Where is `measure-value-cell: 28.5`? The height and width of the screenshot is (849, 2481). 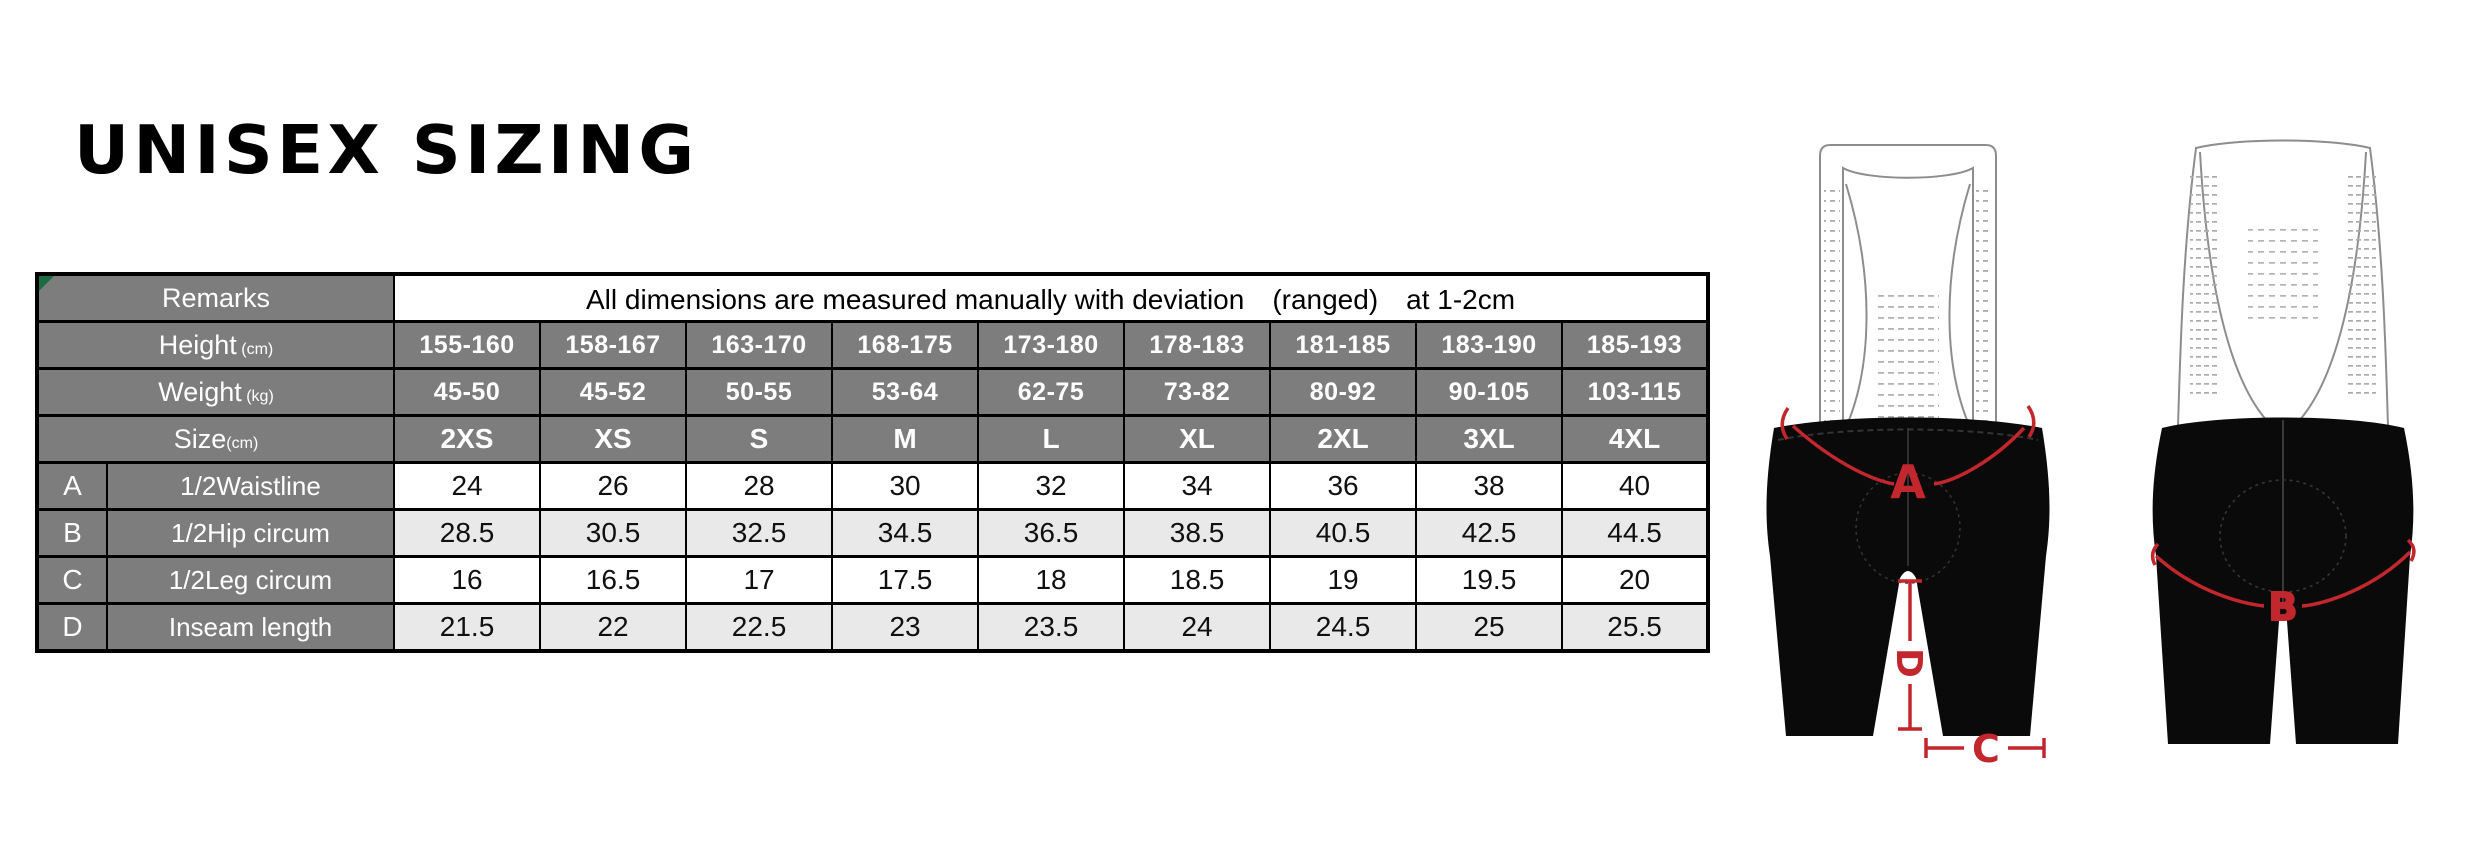
measure-value-cell: 28.5 is located at coordinates (467, 533).